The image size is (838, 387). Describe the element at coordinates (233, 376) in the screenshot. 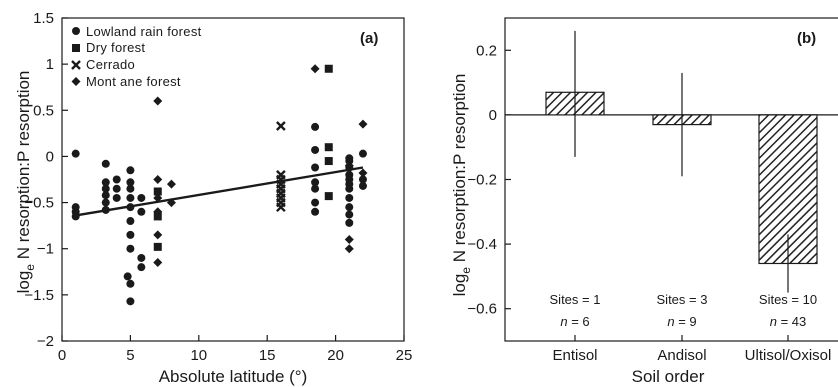

I see `panel-a-x-label: Absolute latitude (°)` at that location.